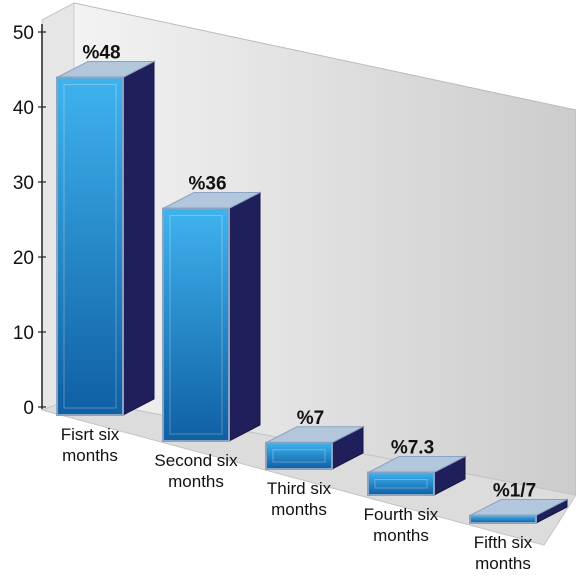  What do you see at coordinates (299, 499) in the screenshot?
I see `category-label: Third six months` at bounding box center [299, 499].